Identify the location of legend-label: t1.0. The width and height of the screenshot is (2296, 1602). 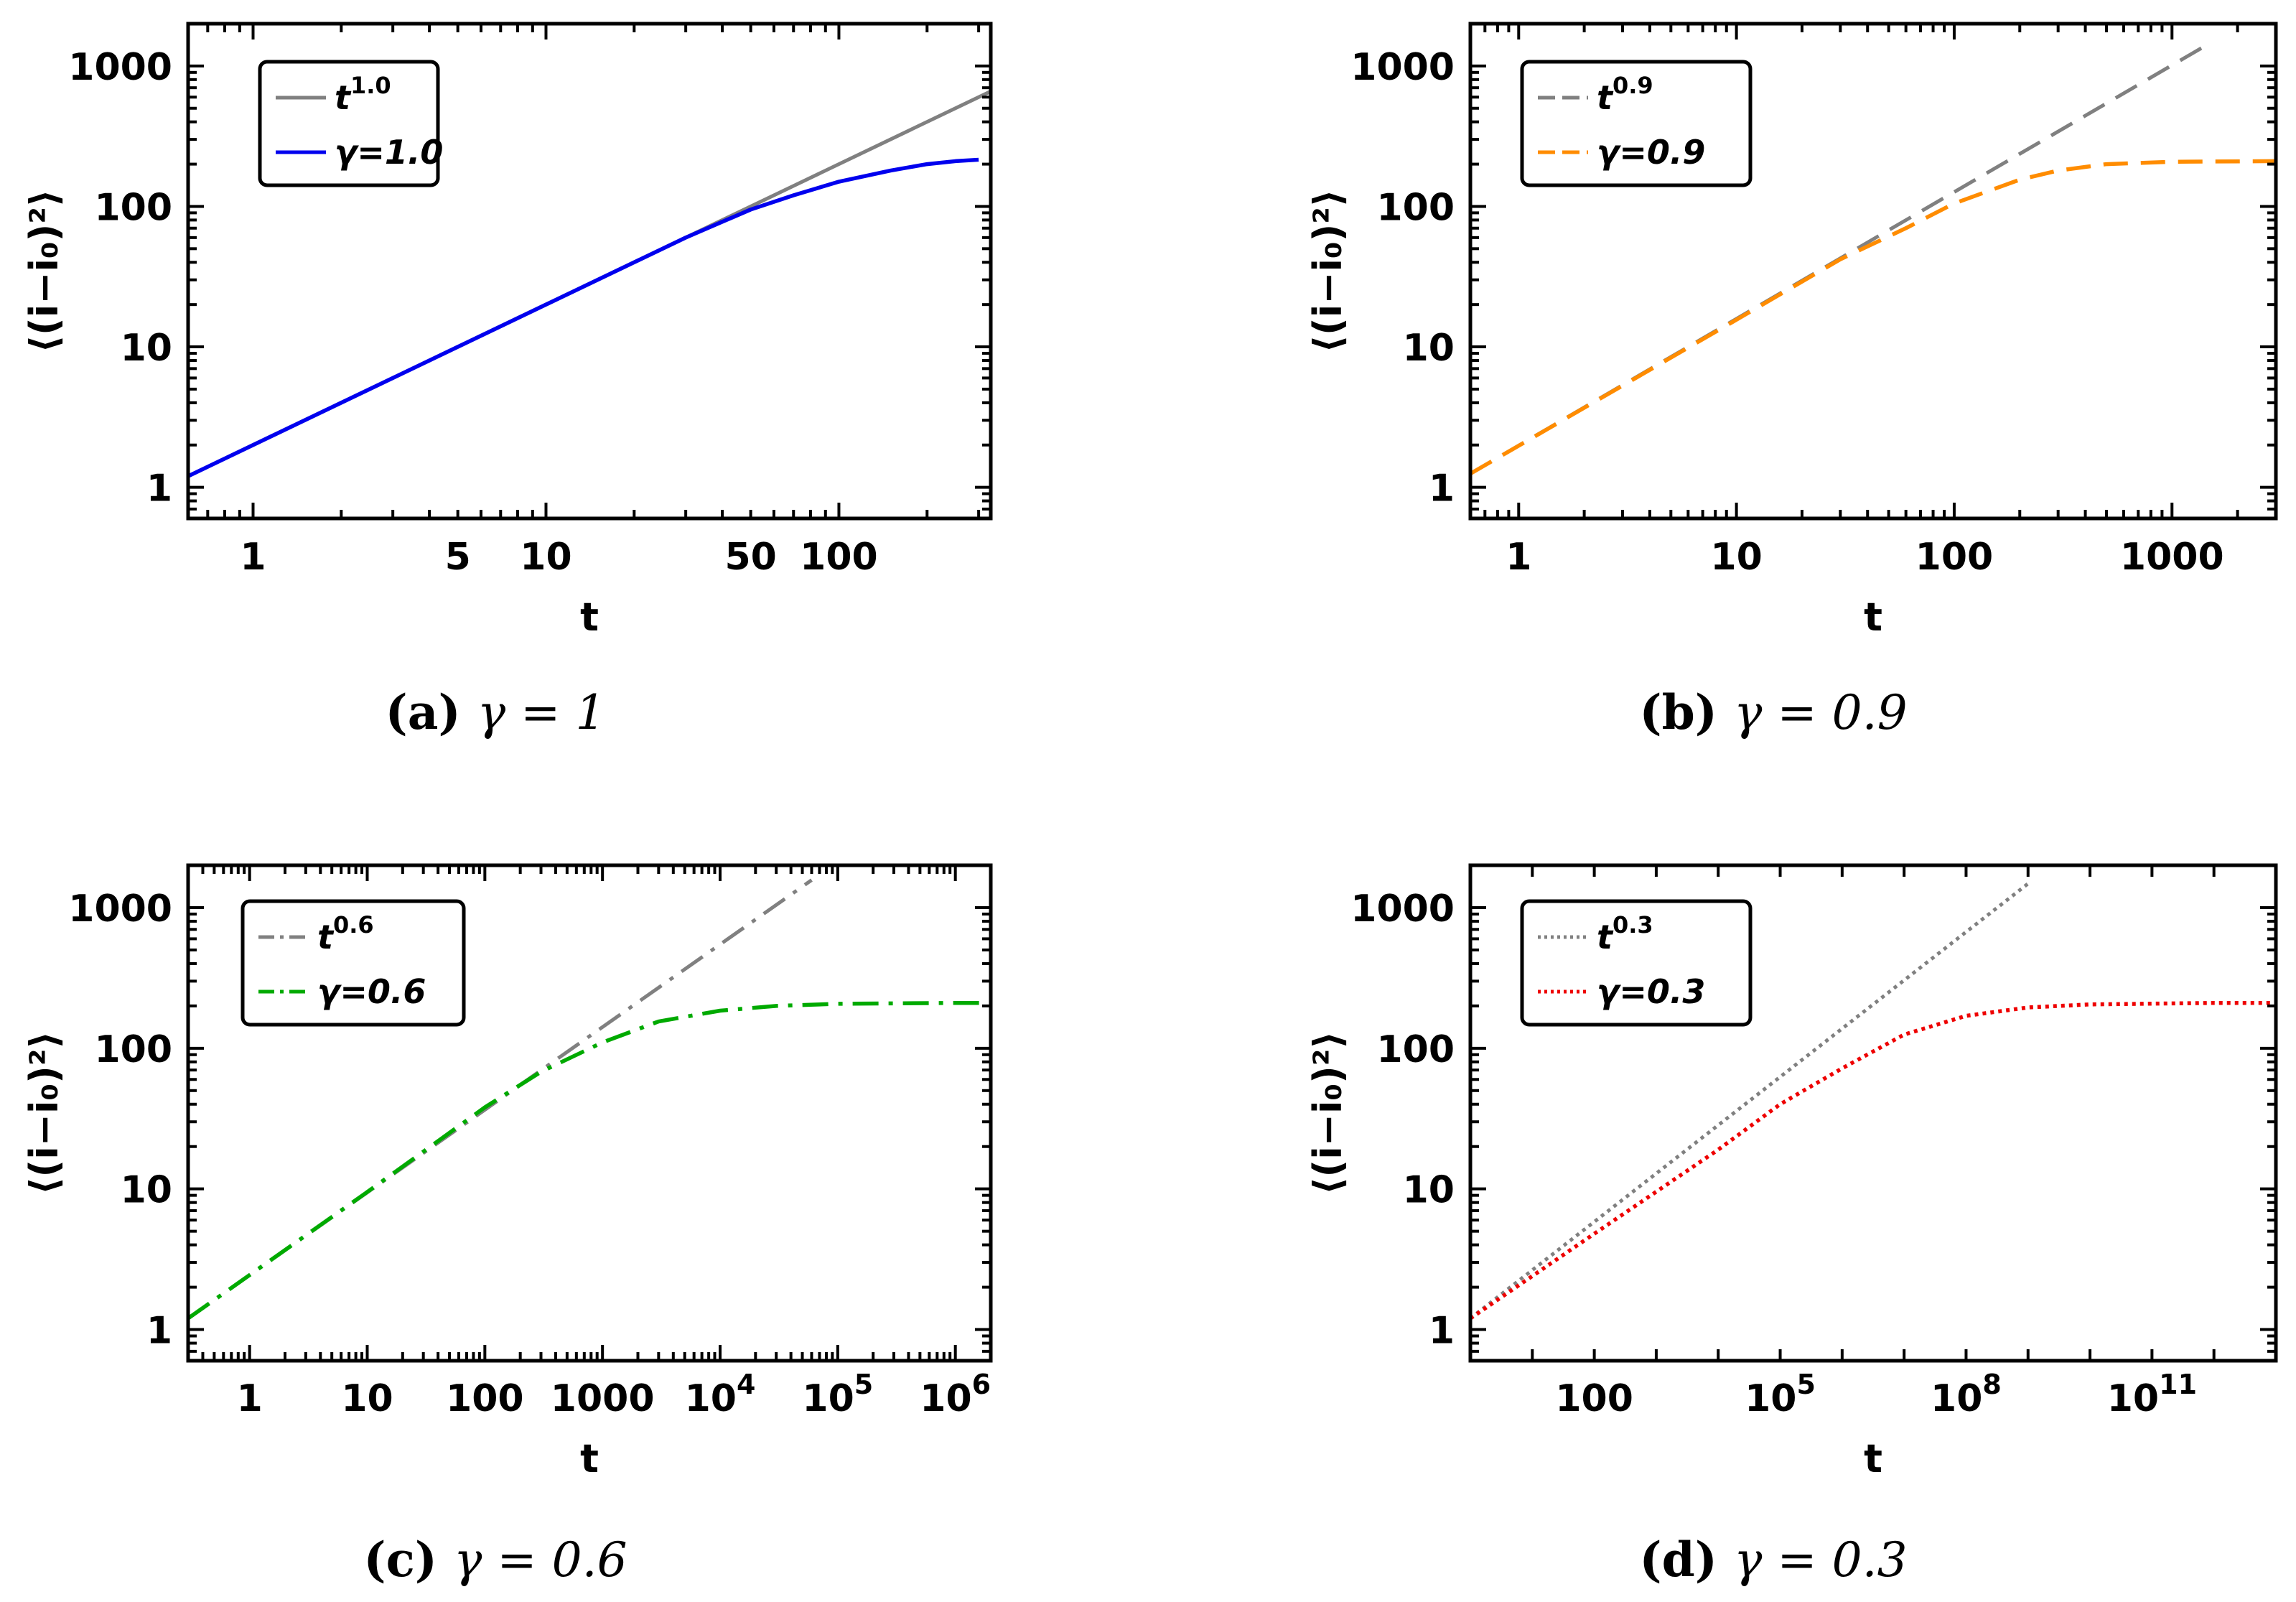
(363, 95).